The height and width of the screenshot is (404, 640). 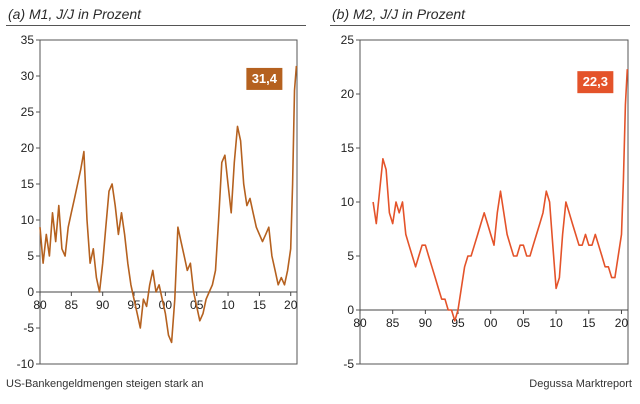 What do you see at coordinates (28, 328) in the screenshot?
I see `chart-a-ytick-label: -5` at bounding box center [28, 328].